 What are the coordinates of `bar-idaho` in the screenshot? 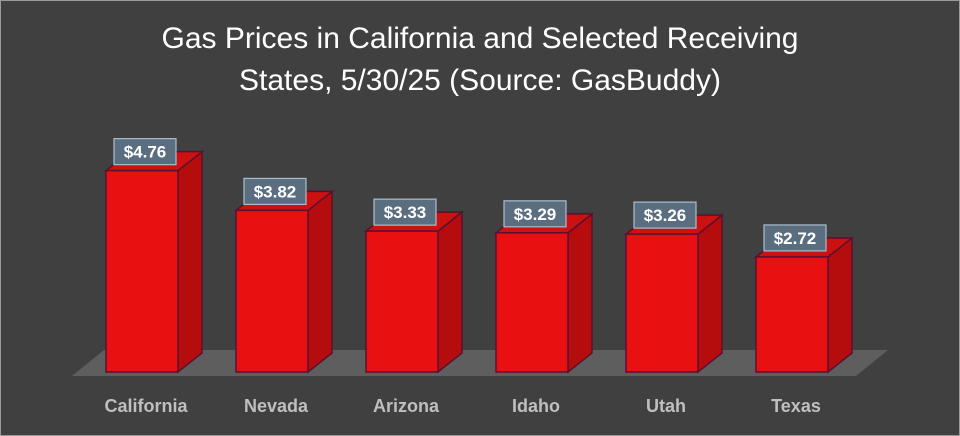 It's located at (544, 293).